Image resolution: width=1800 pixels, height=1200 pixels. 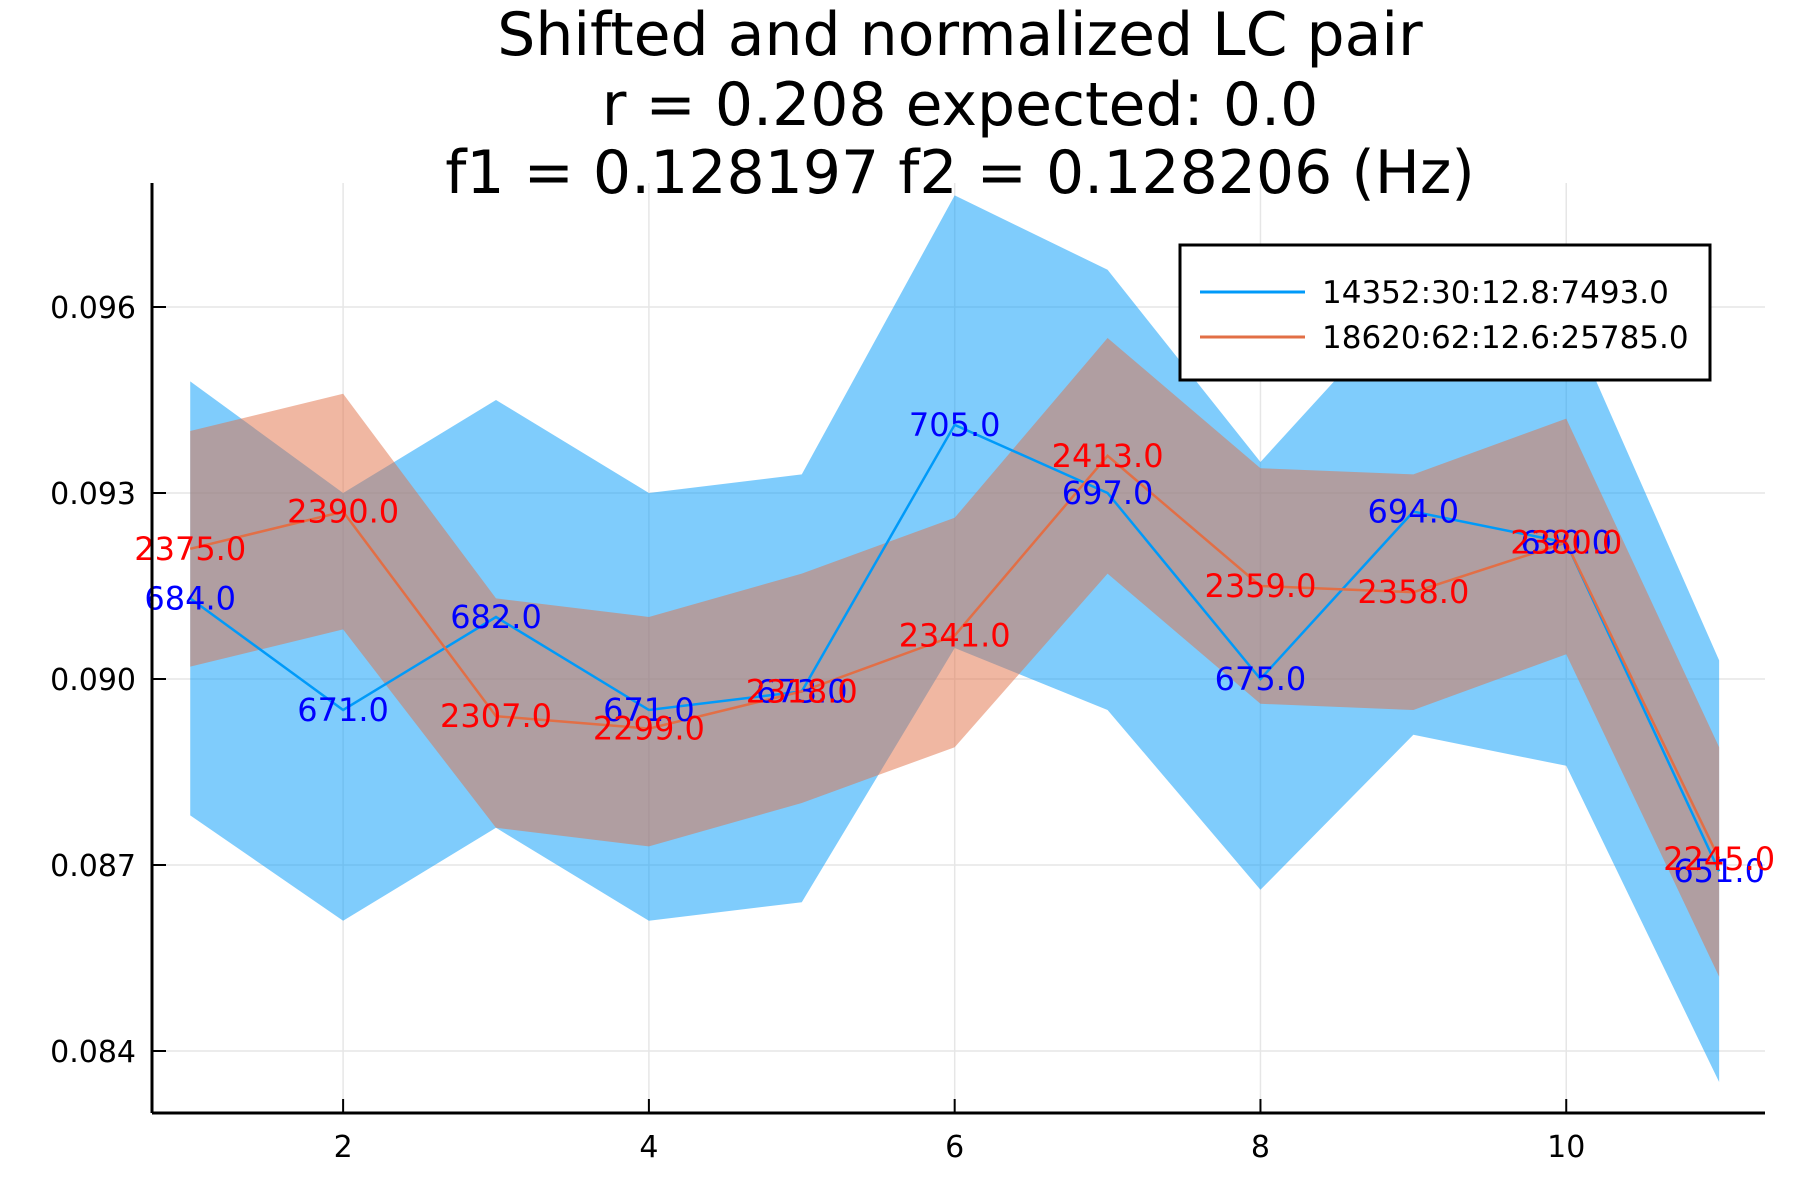 I want to click on y-tick-label-0.084: 0.084, so click(x=93, y=1052).